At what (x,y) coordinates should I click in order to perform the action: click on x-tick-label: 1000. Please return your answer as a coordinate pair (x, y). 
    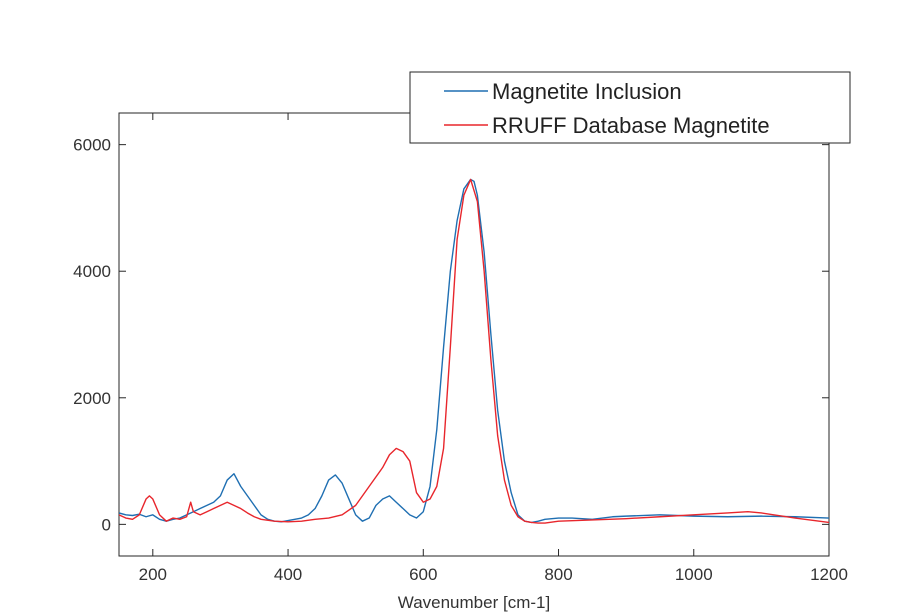
    Looking at the image, I should click on (694, 574).